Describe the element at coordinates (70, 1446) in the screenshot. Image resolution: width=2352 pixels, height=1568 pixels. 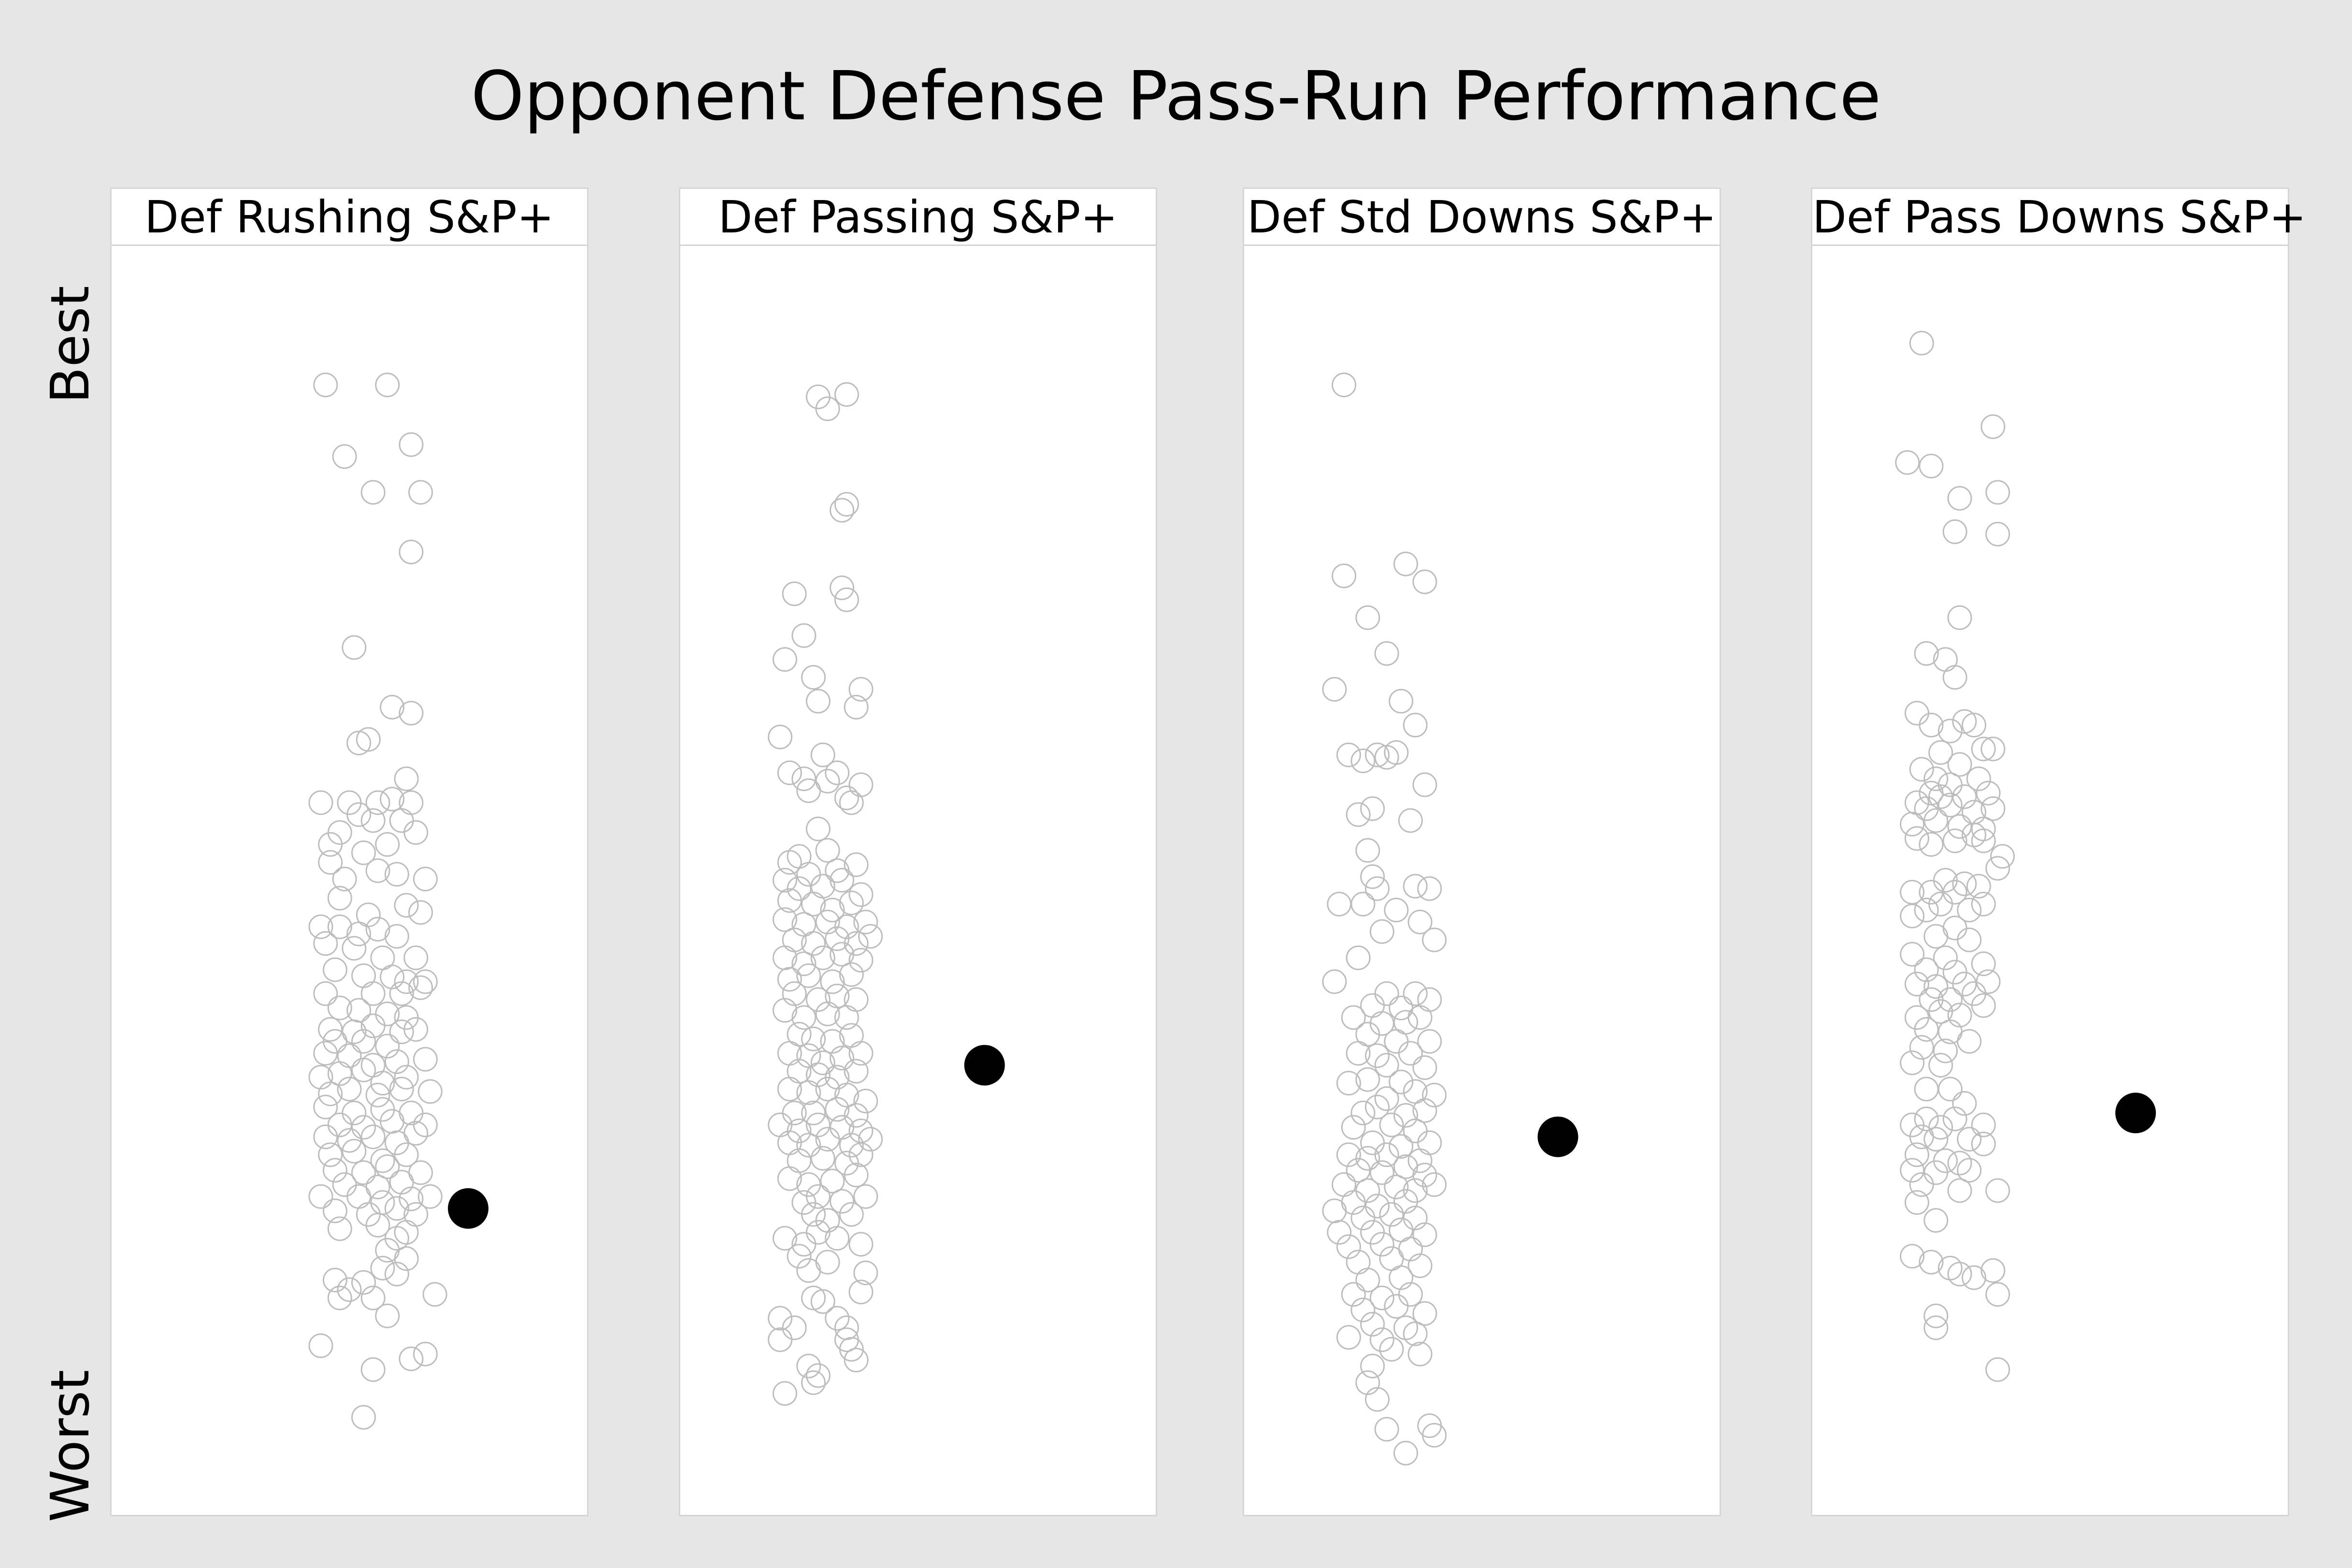
I see `y-axis-label-worst: Worst` at that location.